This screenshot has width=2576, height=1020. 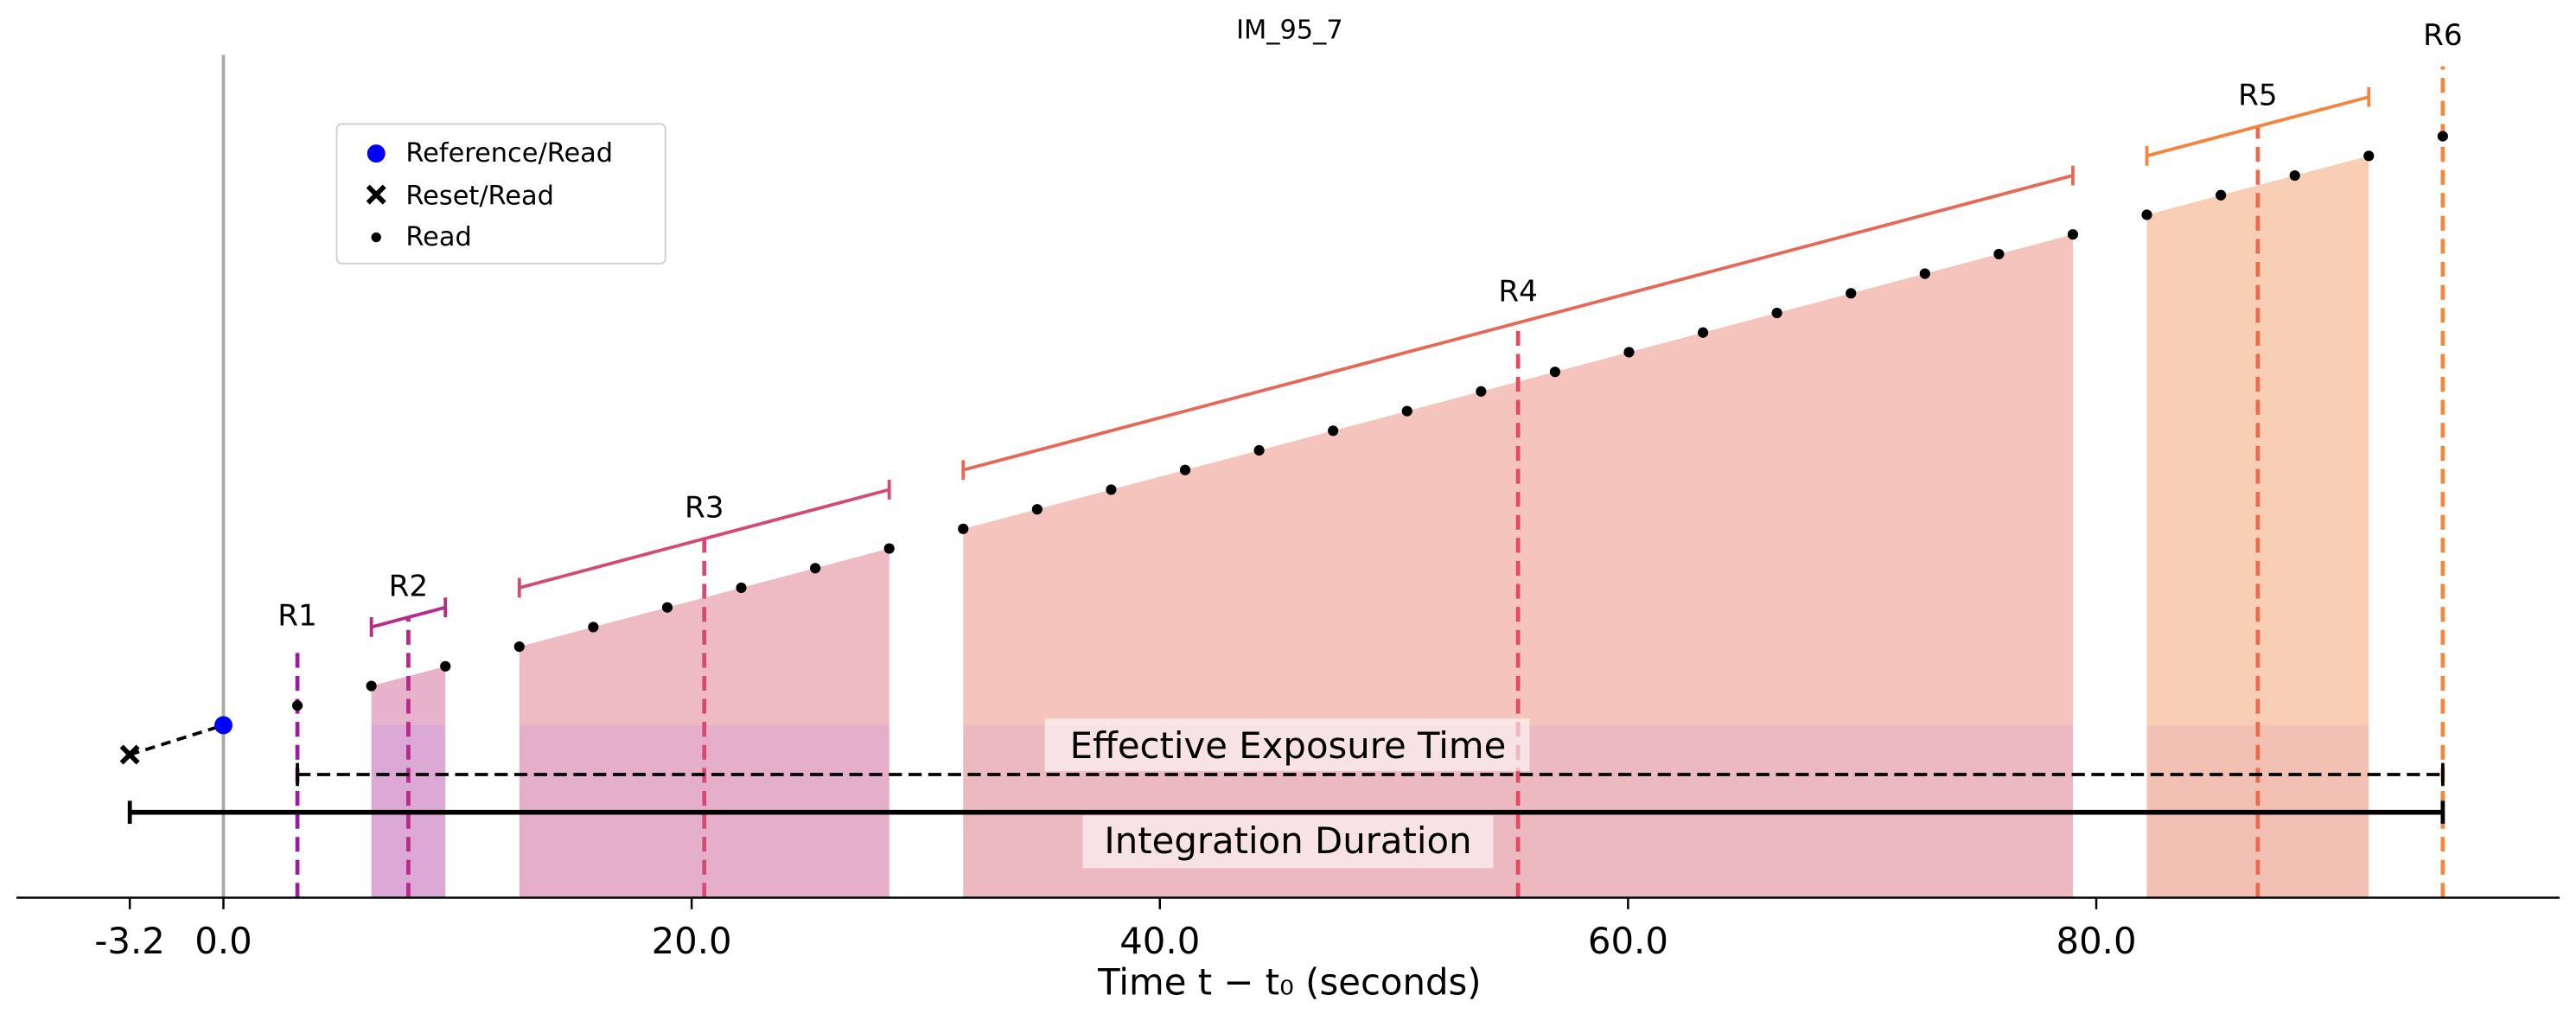 What do you see at coordinates (1518, 323) in the screenshot?
I see `group-bracket-R4` at bounding box center [1518, 323].